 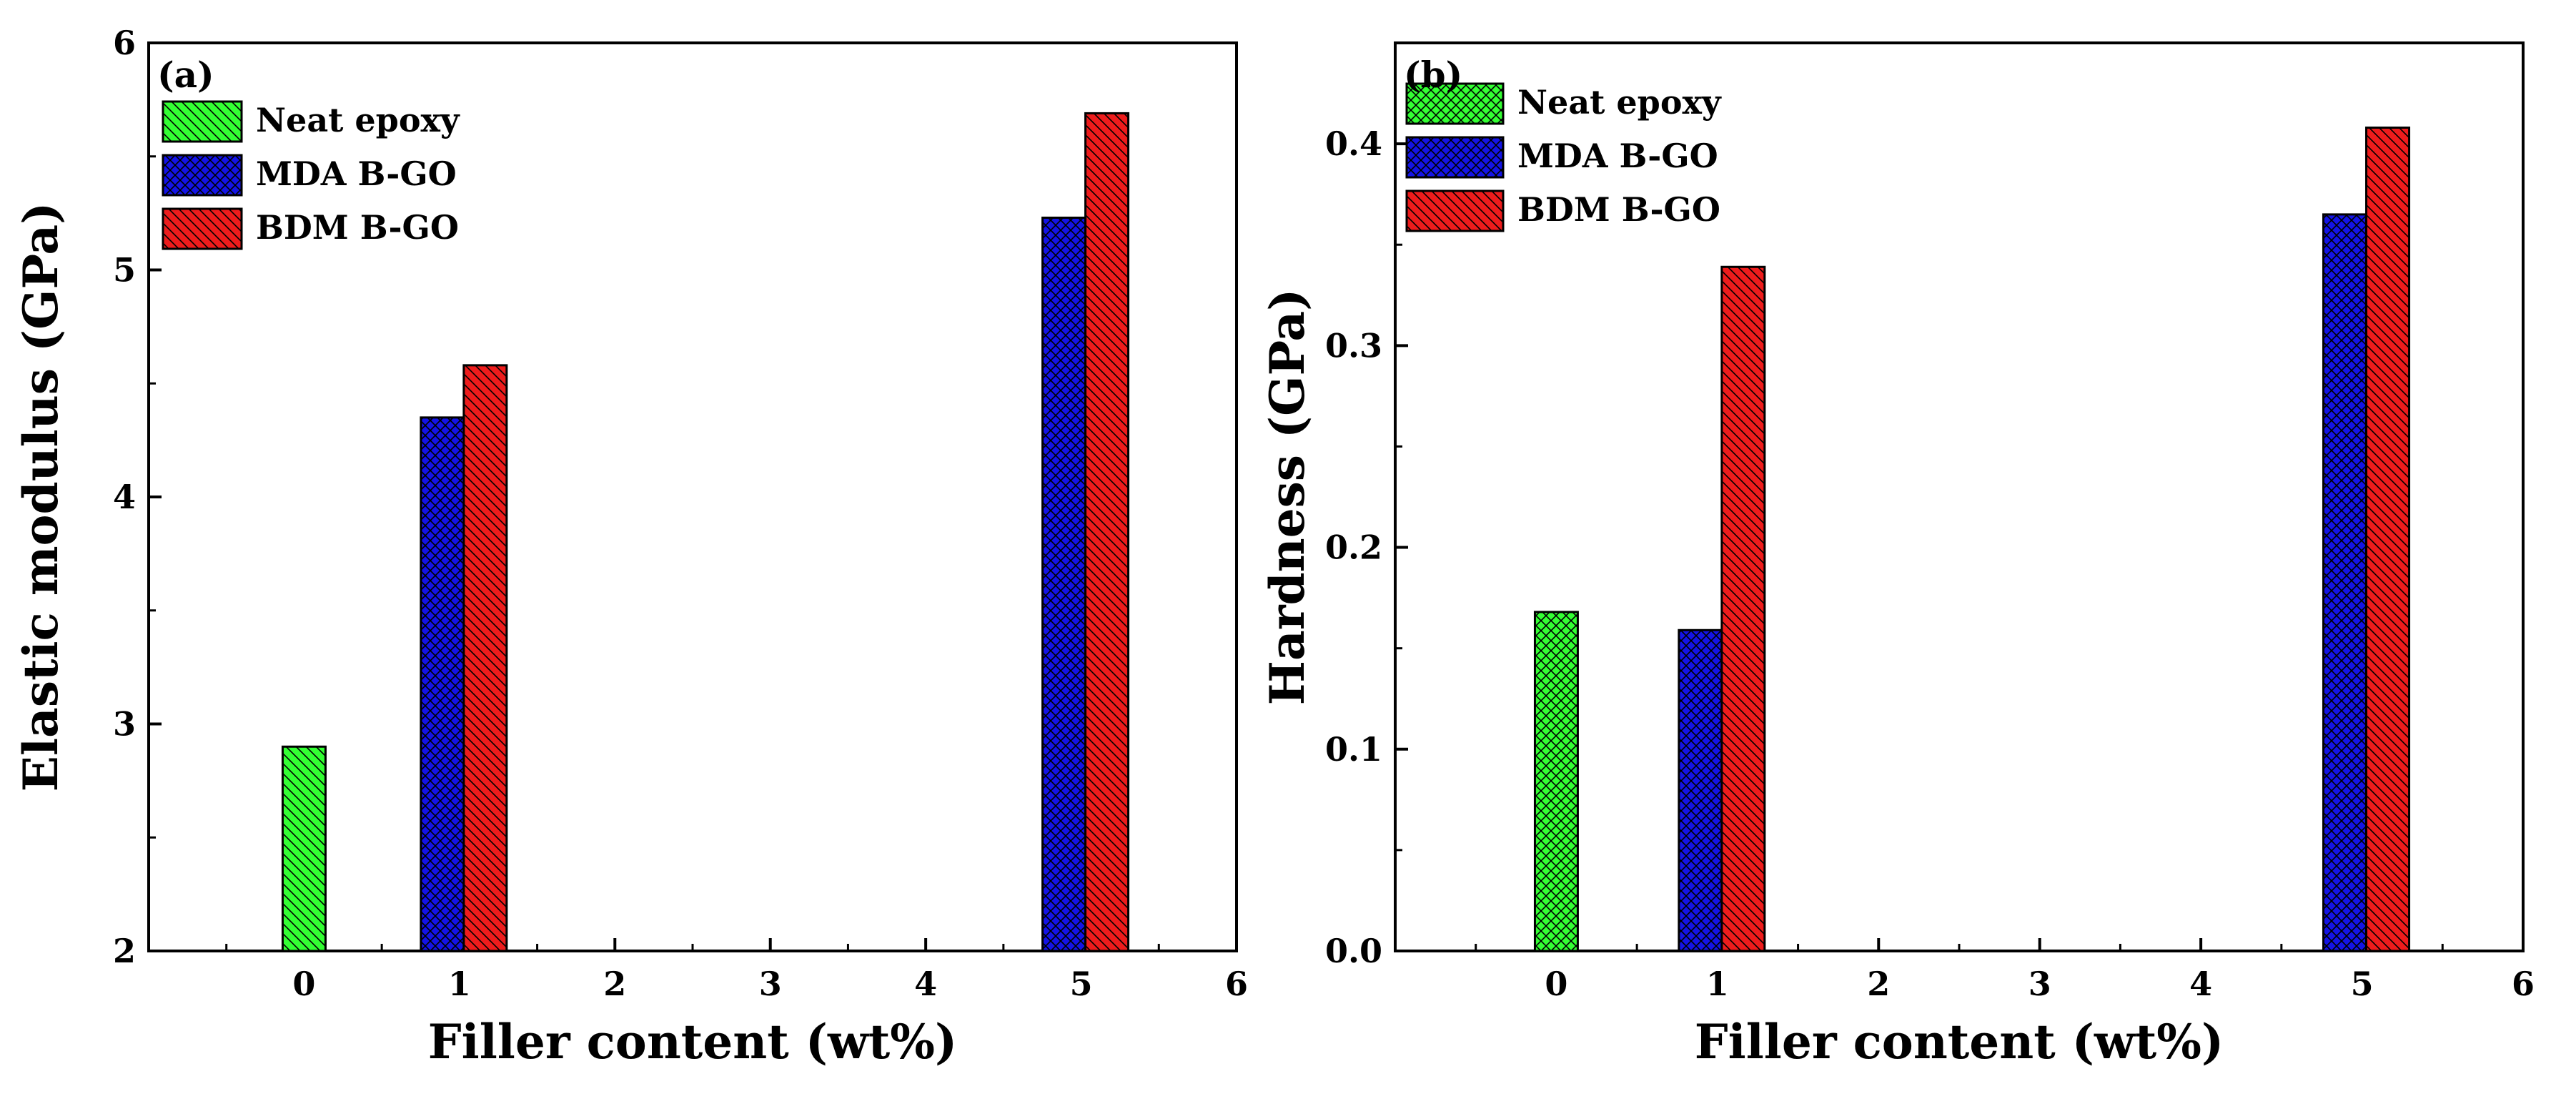 I want to click on y-axis-label: Hardness (GPa), so click(x=1287, y=497).